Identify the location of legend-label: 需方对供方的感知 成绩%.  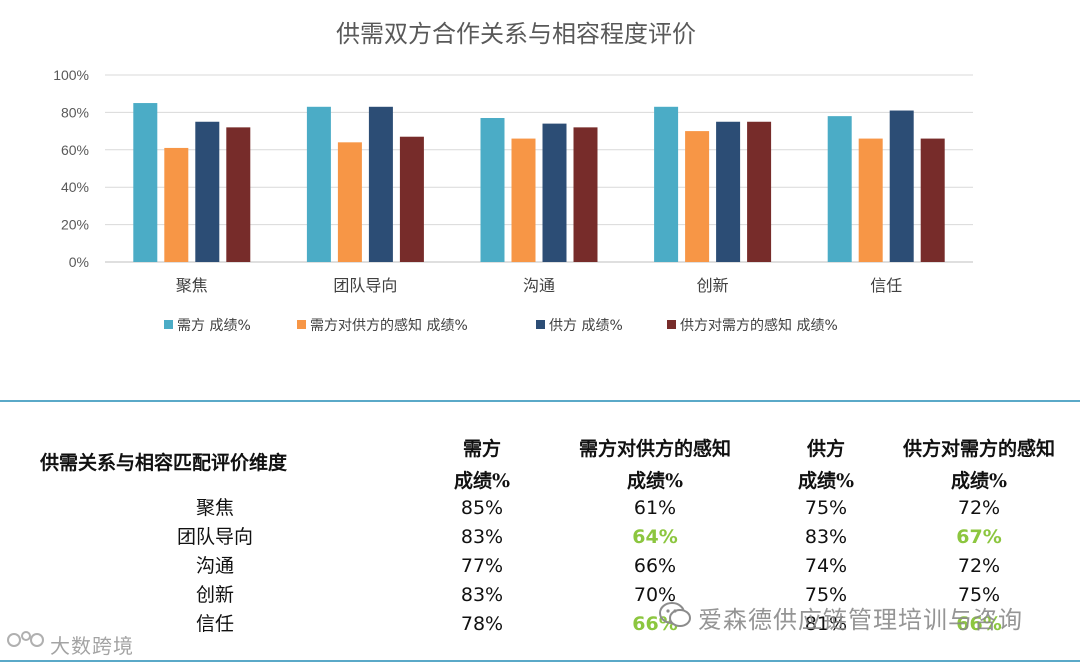
(389, 325).